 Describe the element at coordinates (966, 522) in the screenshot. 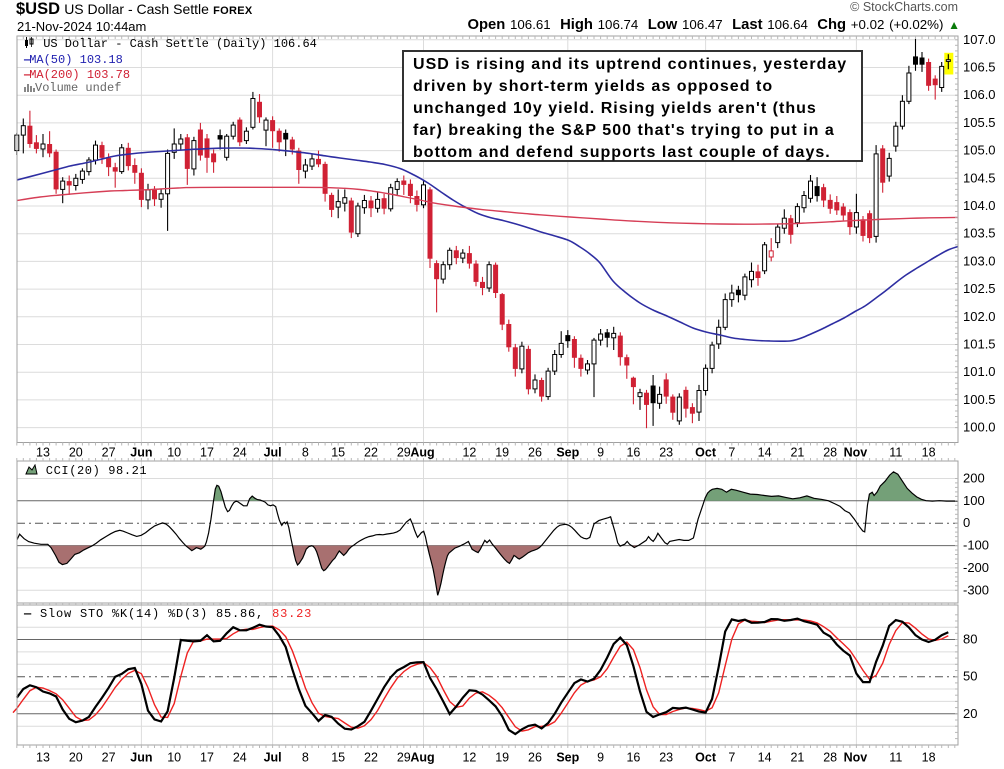

I see `svg-text: 0` at that location.